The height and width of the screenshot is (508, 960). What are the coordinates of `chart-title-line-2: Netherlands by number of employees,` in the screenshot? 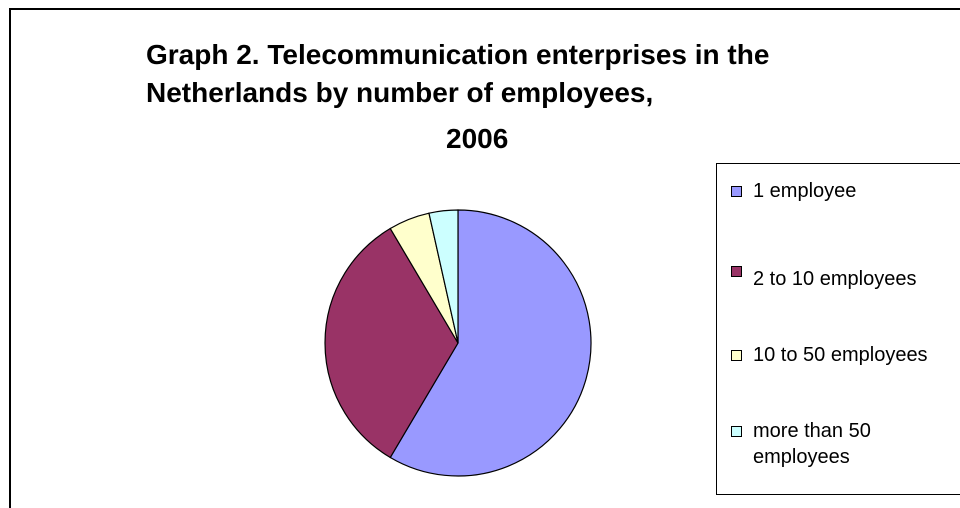 It's located at (400, 92).